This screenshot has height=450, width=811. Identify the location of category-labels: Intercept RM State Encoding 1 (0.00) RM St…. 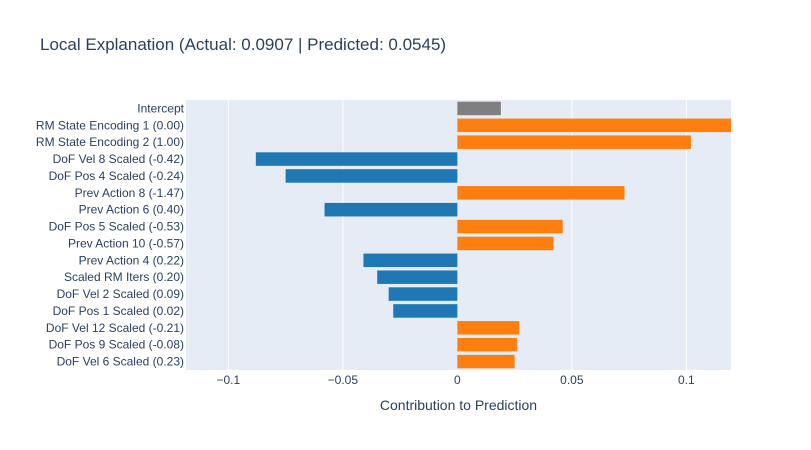
(110, 234).